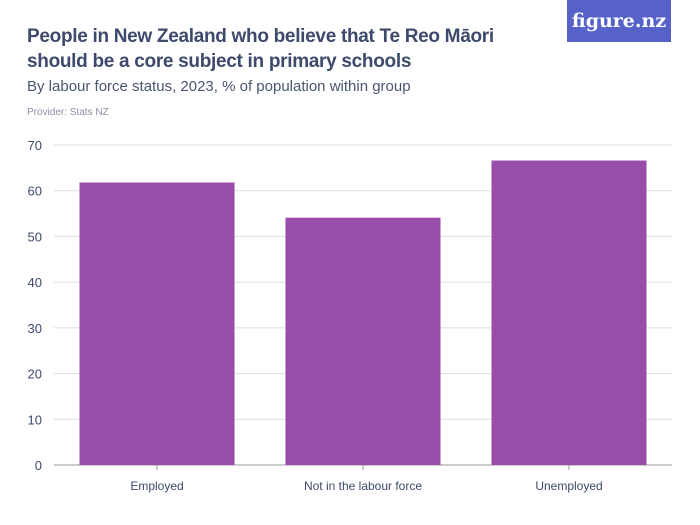 Image resolution: width=700 pixels, height=525 pixels. I want to click on figure-nz-logo: figure.nz, so click(619, 21).